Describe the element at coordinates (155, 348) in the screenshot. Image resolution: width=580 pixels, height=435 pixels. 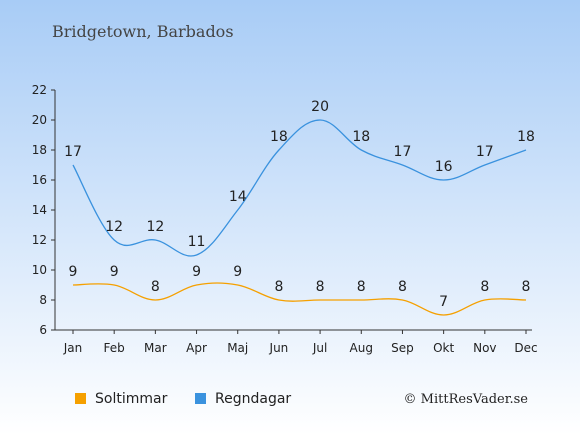
I see `x-tick-label: Mar` at that location.